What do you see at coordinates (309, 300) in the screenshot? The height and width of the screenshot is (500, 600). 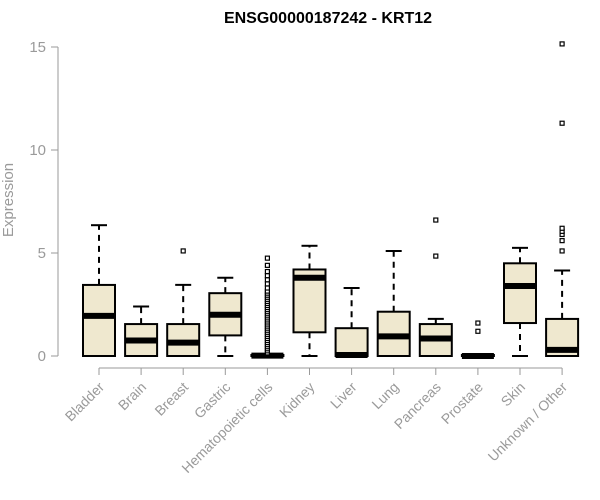 I see `box-kidney` at bounding box center [309, 300].